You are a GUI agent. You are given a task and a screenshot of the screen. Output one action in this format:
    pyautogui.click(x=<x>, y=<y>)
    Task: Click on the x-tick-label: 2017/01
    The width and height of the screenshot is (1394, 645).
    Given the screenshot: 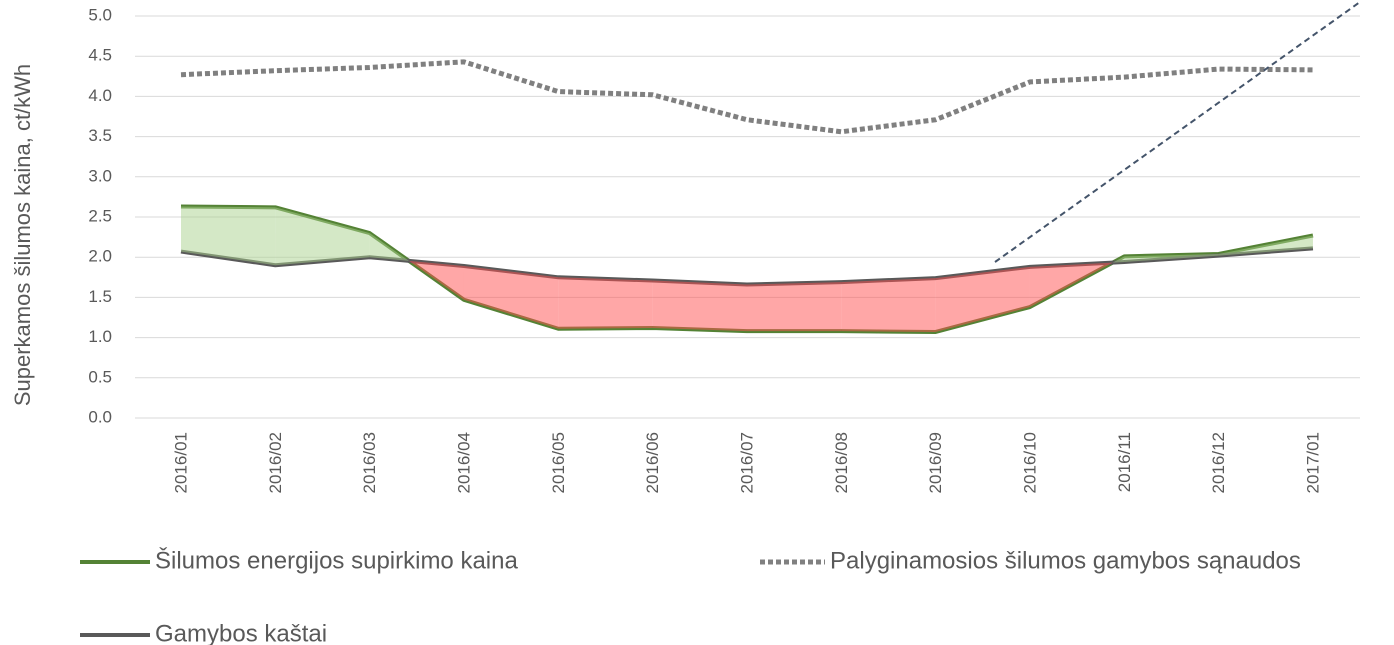 What is the action you would take?
    pyautogui.click(x=1312, y=462)
    